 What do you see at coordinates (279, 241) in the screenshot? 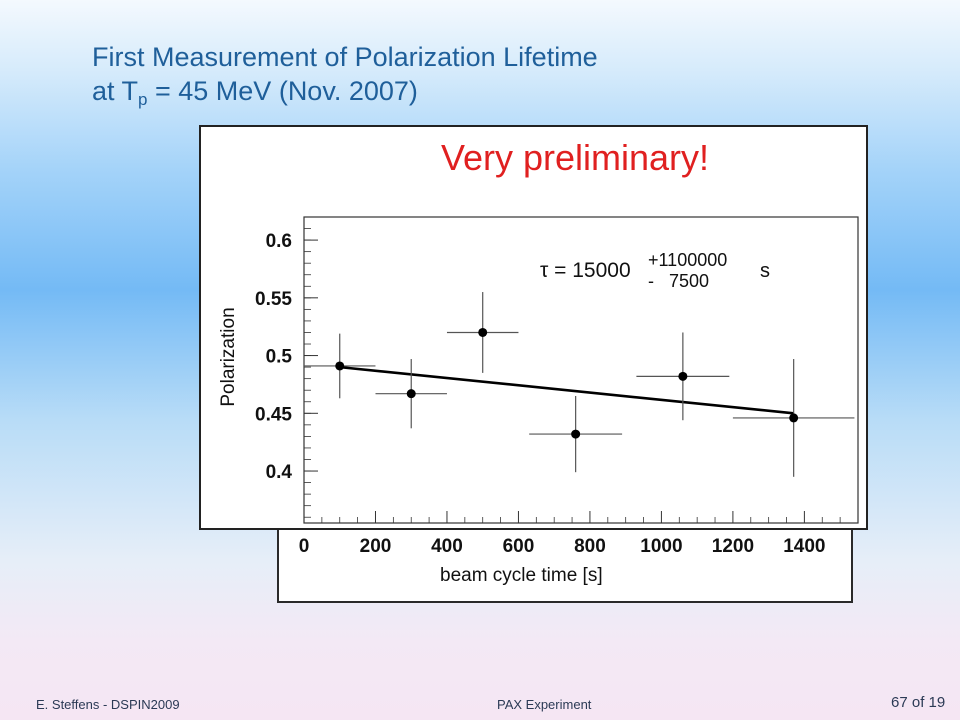
I see `y-tick-label: 0.6` at bounding box center [279, 241].